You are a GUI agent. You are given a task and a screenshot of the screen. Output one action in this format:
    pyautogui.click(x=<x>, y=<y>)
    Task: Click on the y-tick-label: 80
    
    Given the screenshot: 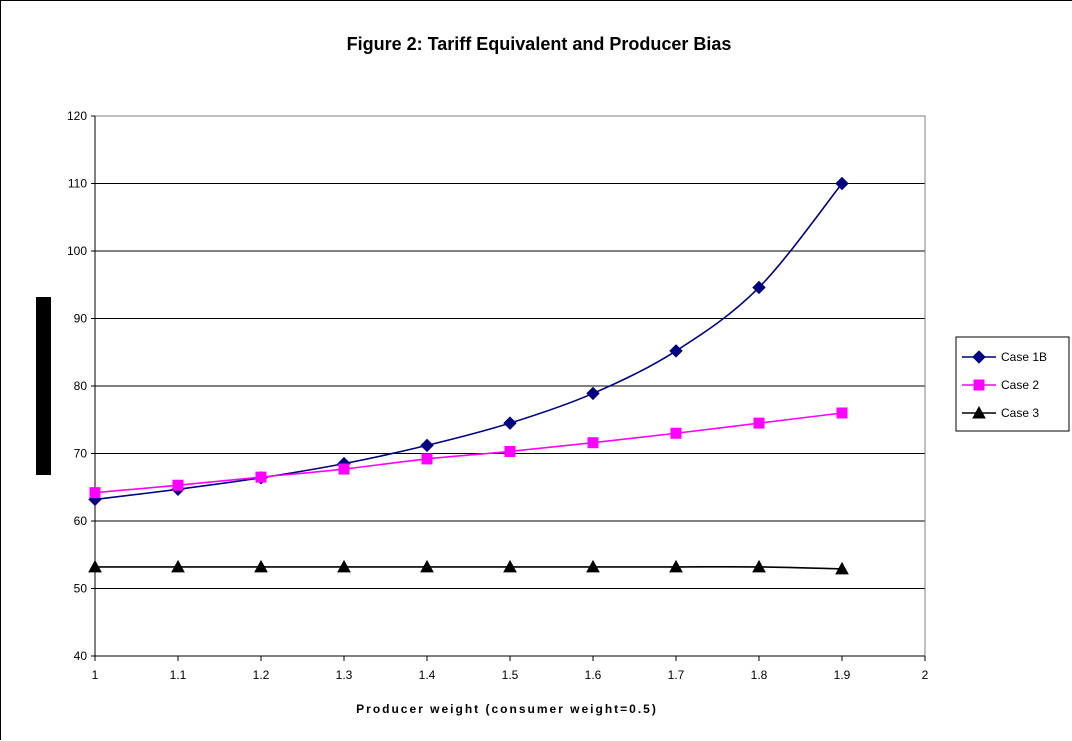 What is the action you would take?
    pyautogui.click(x=81, y=386)
    